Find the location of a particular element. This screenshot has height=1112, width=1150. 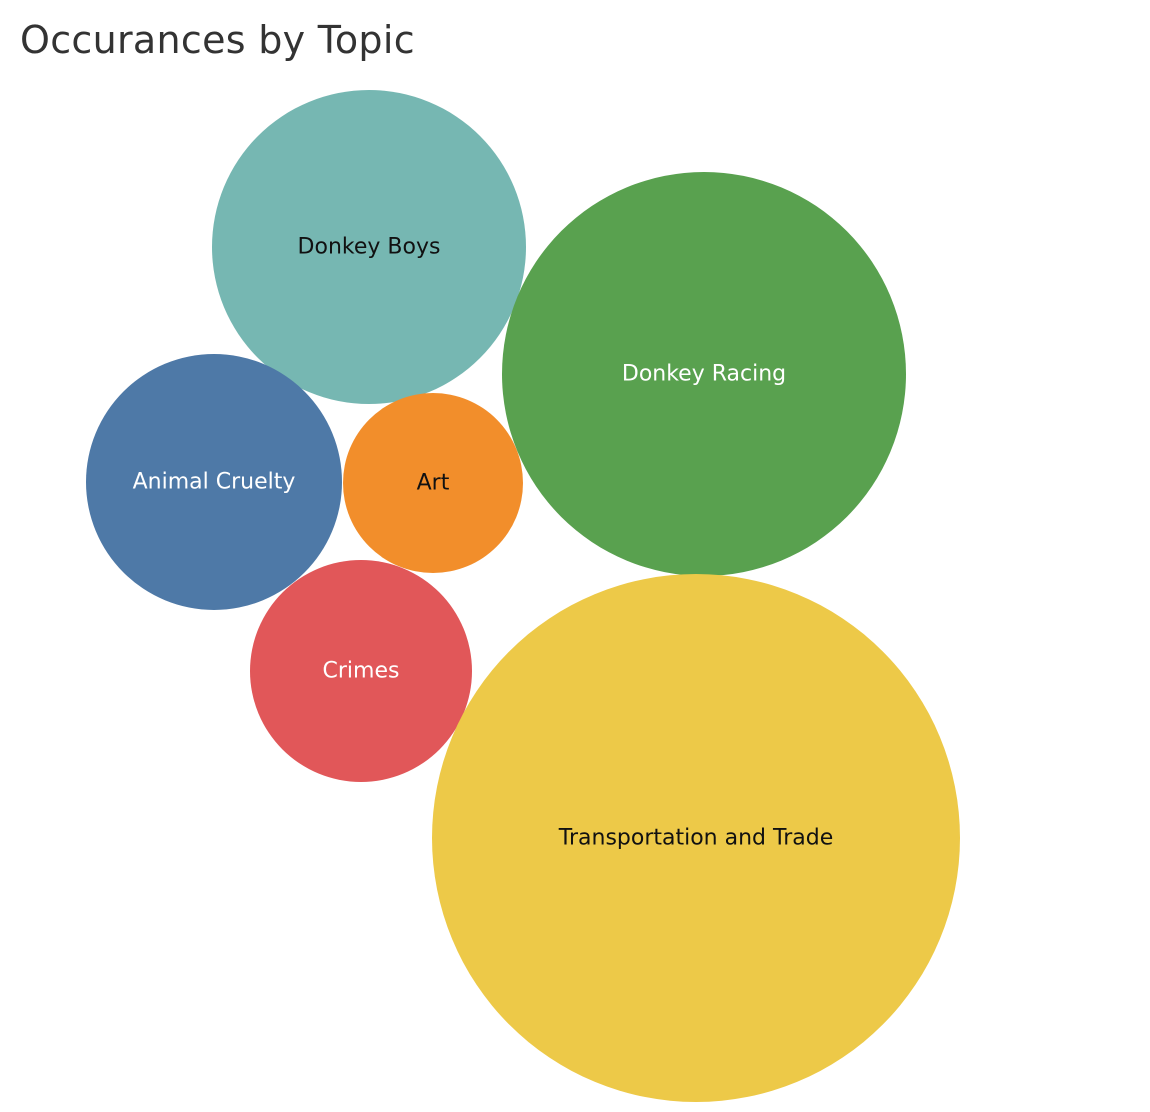

bubble-crimes: Crimes is located at coordinates (361, 671).